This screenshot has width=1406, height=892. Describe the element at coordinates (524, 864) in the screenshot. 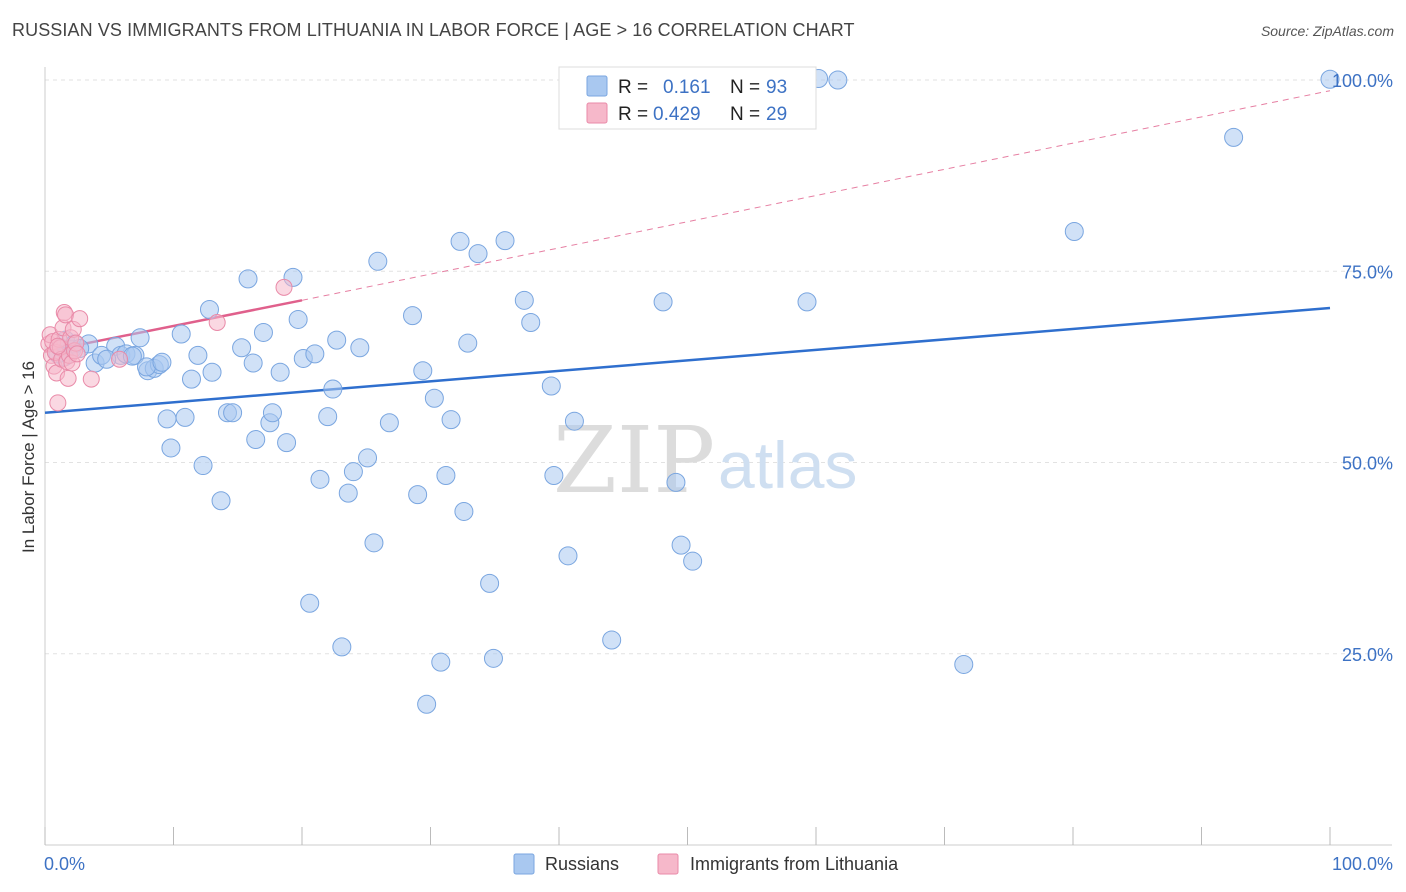

I see `bottom-legend-swatch-russians` at that location.